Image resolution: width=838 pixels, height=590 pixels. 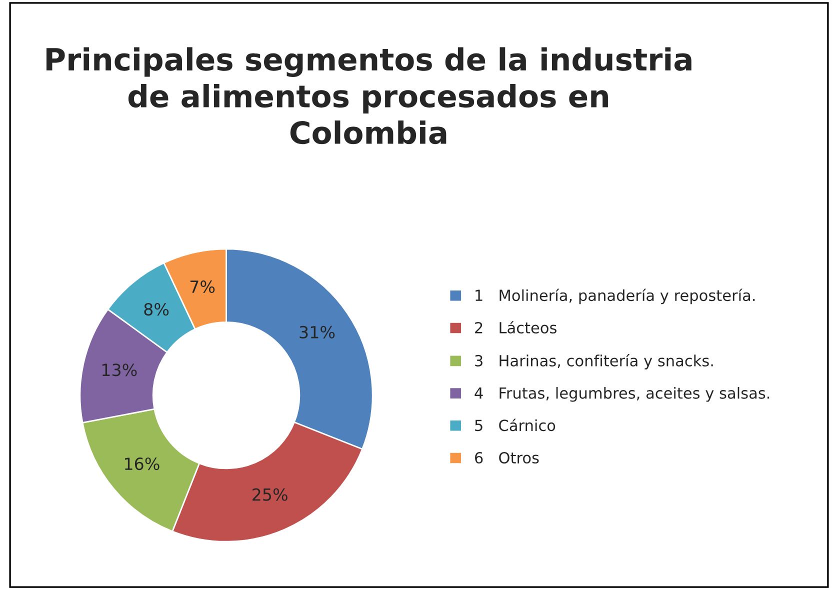 I want to click on data-label: 25%, so click(x=270, y=494).